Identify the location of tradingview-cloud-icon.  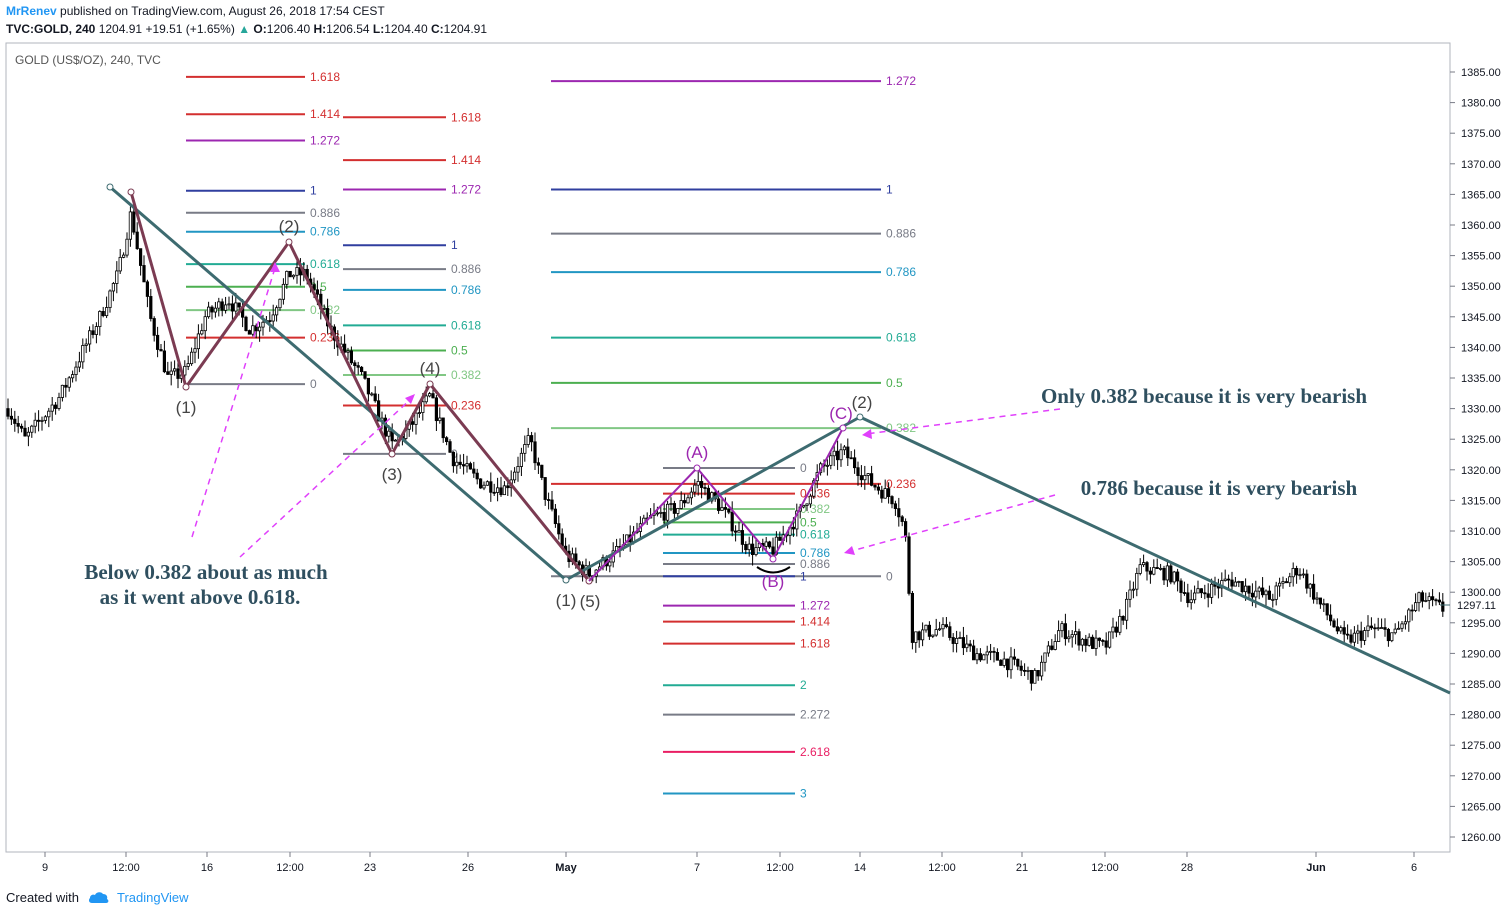
(98, 897).